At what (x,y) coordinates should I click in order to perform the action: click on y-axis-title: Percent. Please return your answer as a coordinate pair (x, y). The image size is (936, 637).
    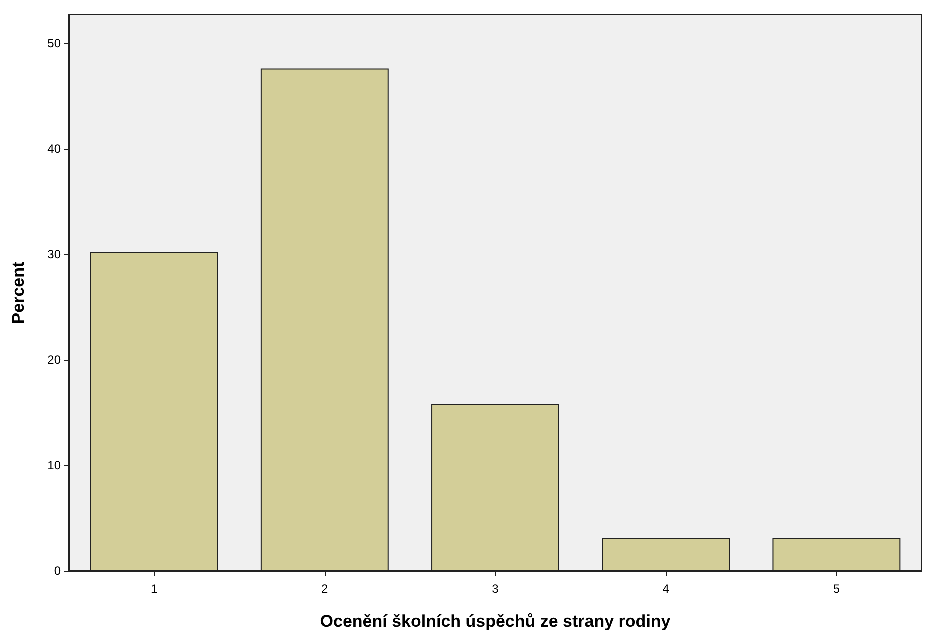
    Looking at the image, I should click on (18, 292).